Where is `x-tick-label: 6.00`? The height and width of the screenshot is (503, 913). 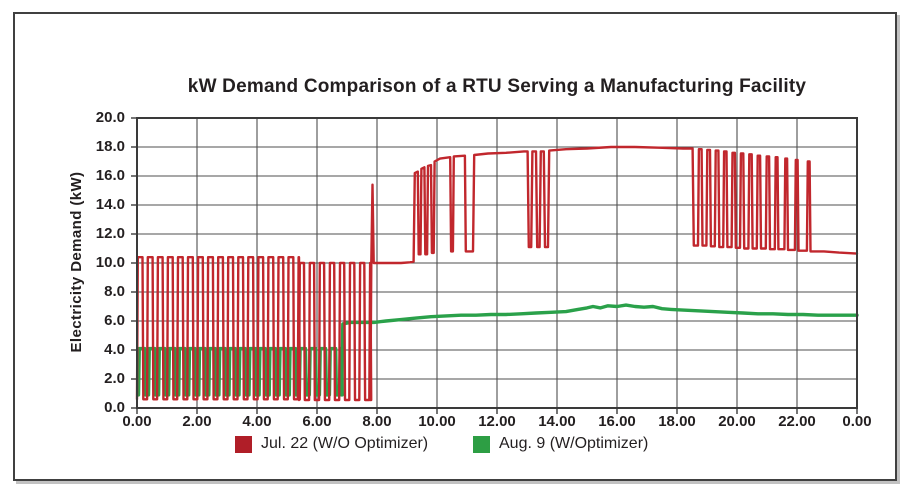
x-tick-label: 6.00 is located at coordinates (317, 421).